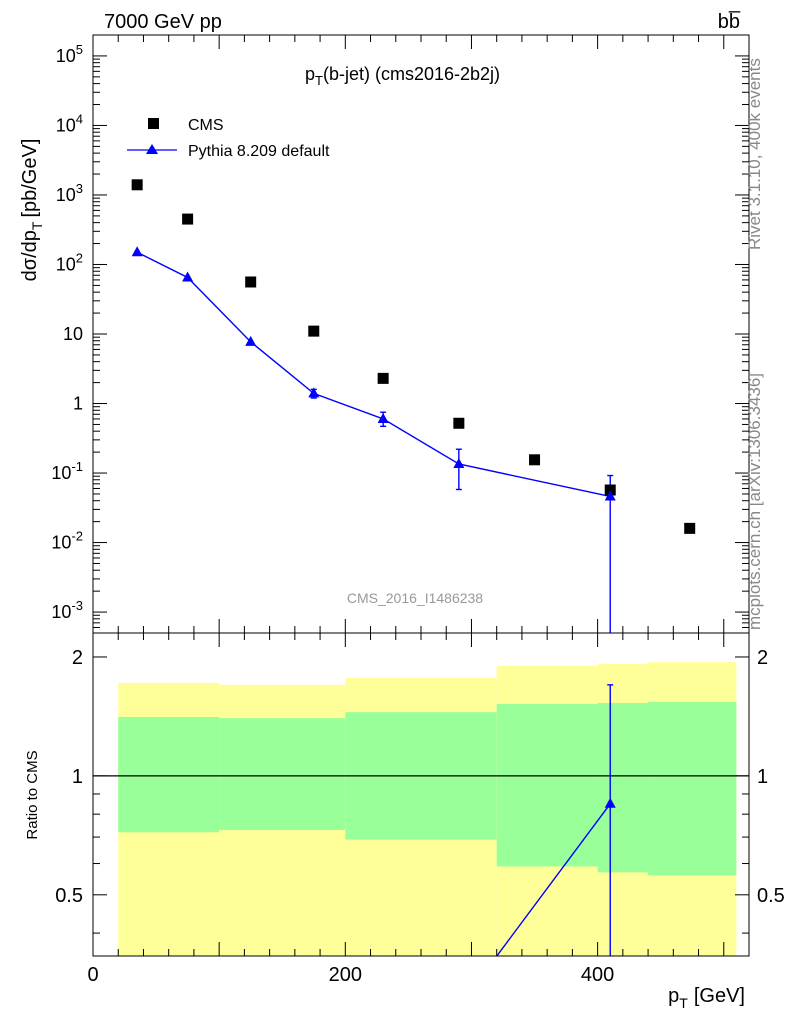 The image size is (786, 1024). What do you see at coordinates (415, 598) in the screenshot?
I see `analysis-watermark: CMS_2016_I1486238` at bounding box center [415, 598].